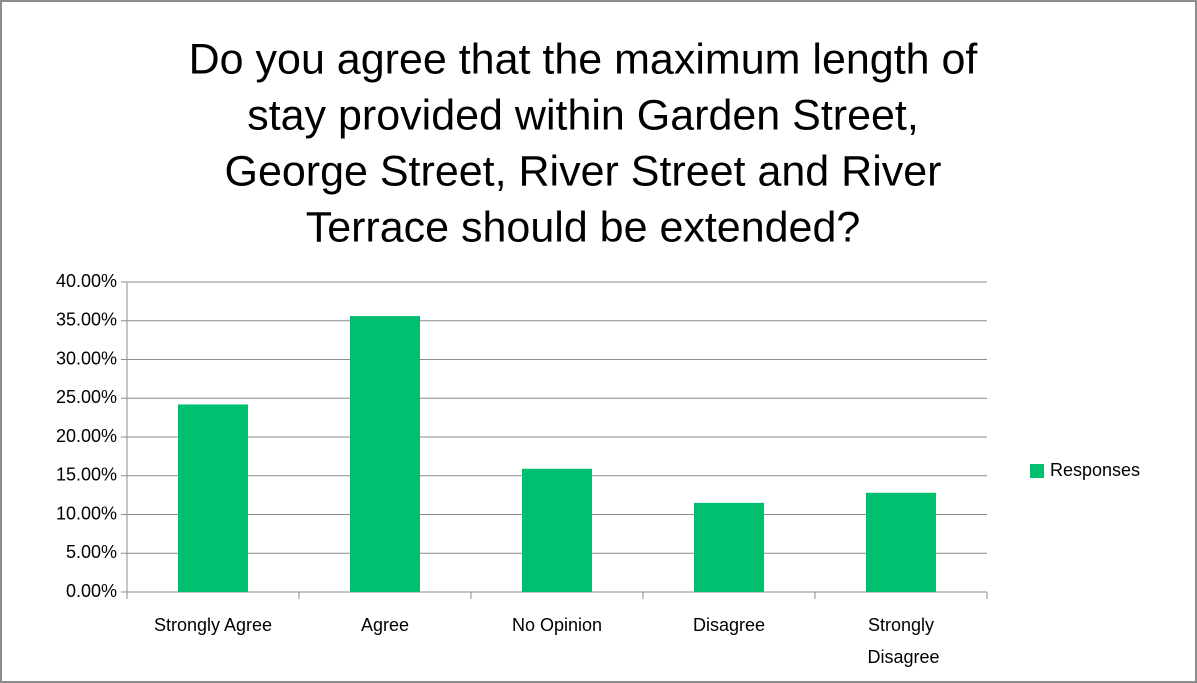 This screenshot has width=1197, height=683. I want to click on y-tick-label: 0.00%, so click(91, 591).